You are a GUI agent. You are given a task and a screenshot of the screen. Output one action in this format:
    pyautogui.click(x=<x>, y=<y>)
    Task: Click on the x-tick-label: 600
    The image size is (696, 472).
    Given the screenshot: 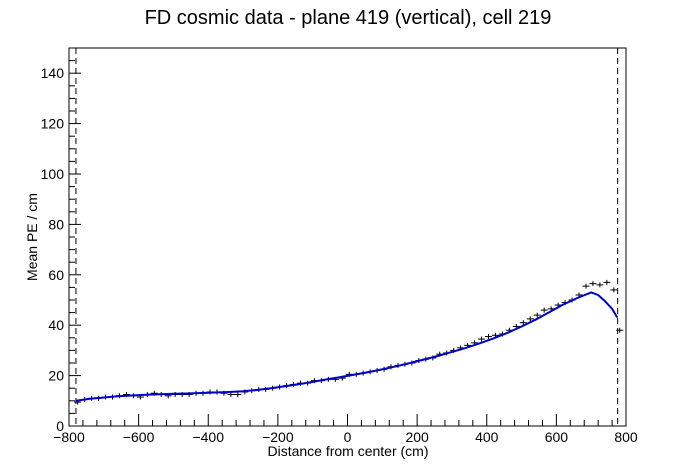 What is the action you would take?
    pyautogui.click(x=557, y=437)
    